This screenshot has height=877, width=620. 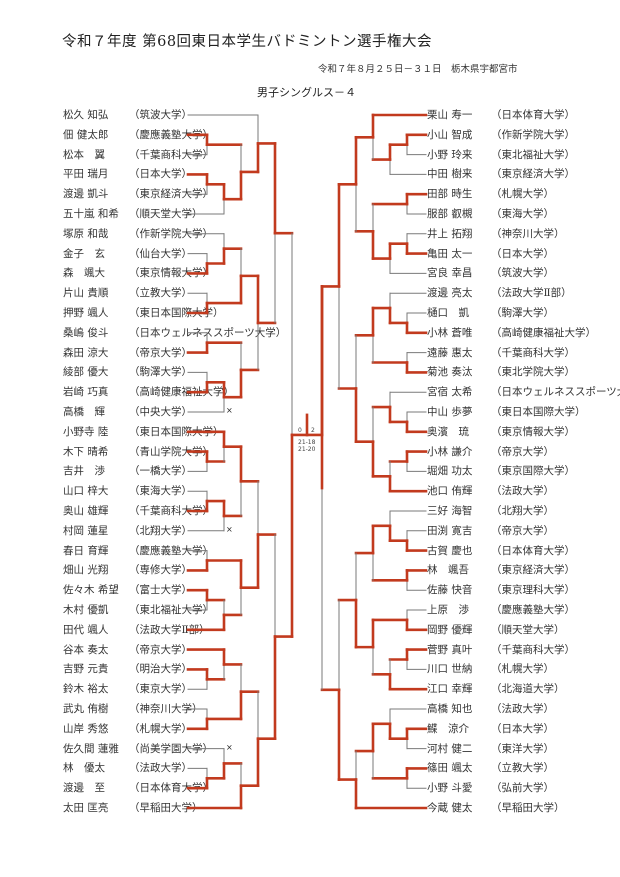 I want to click on player-school: （東京国際大学）, so click(x=533, y=471).